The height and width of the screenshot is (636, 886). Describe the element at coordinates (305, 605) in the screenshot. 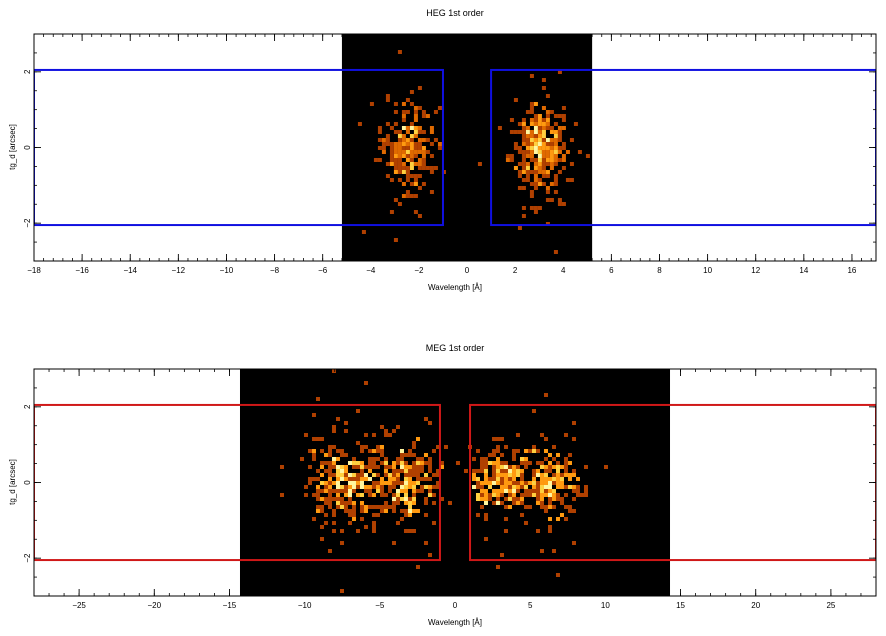

I see `x-tick-label: −10` at that location.